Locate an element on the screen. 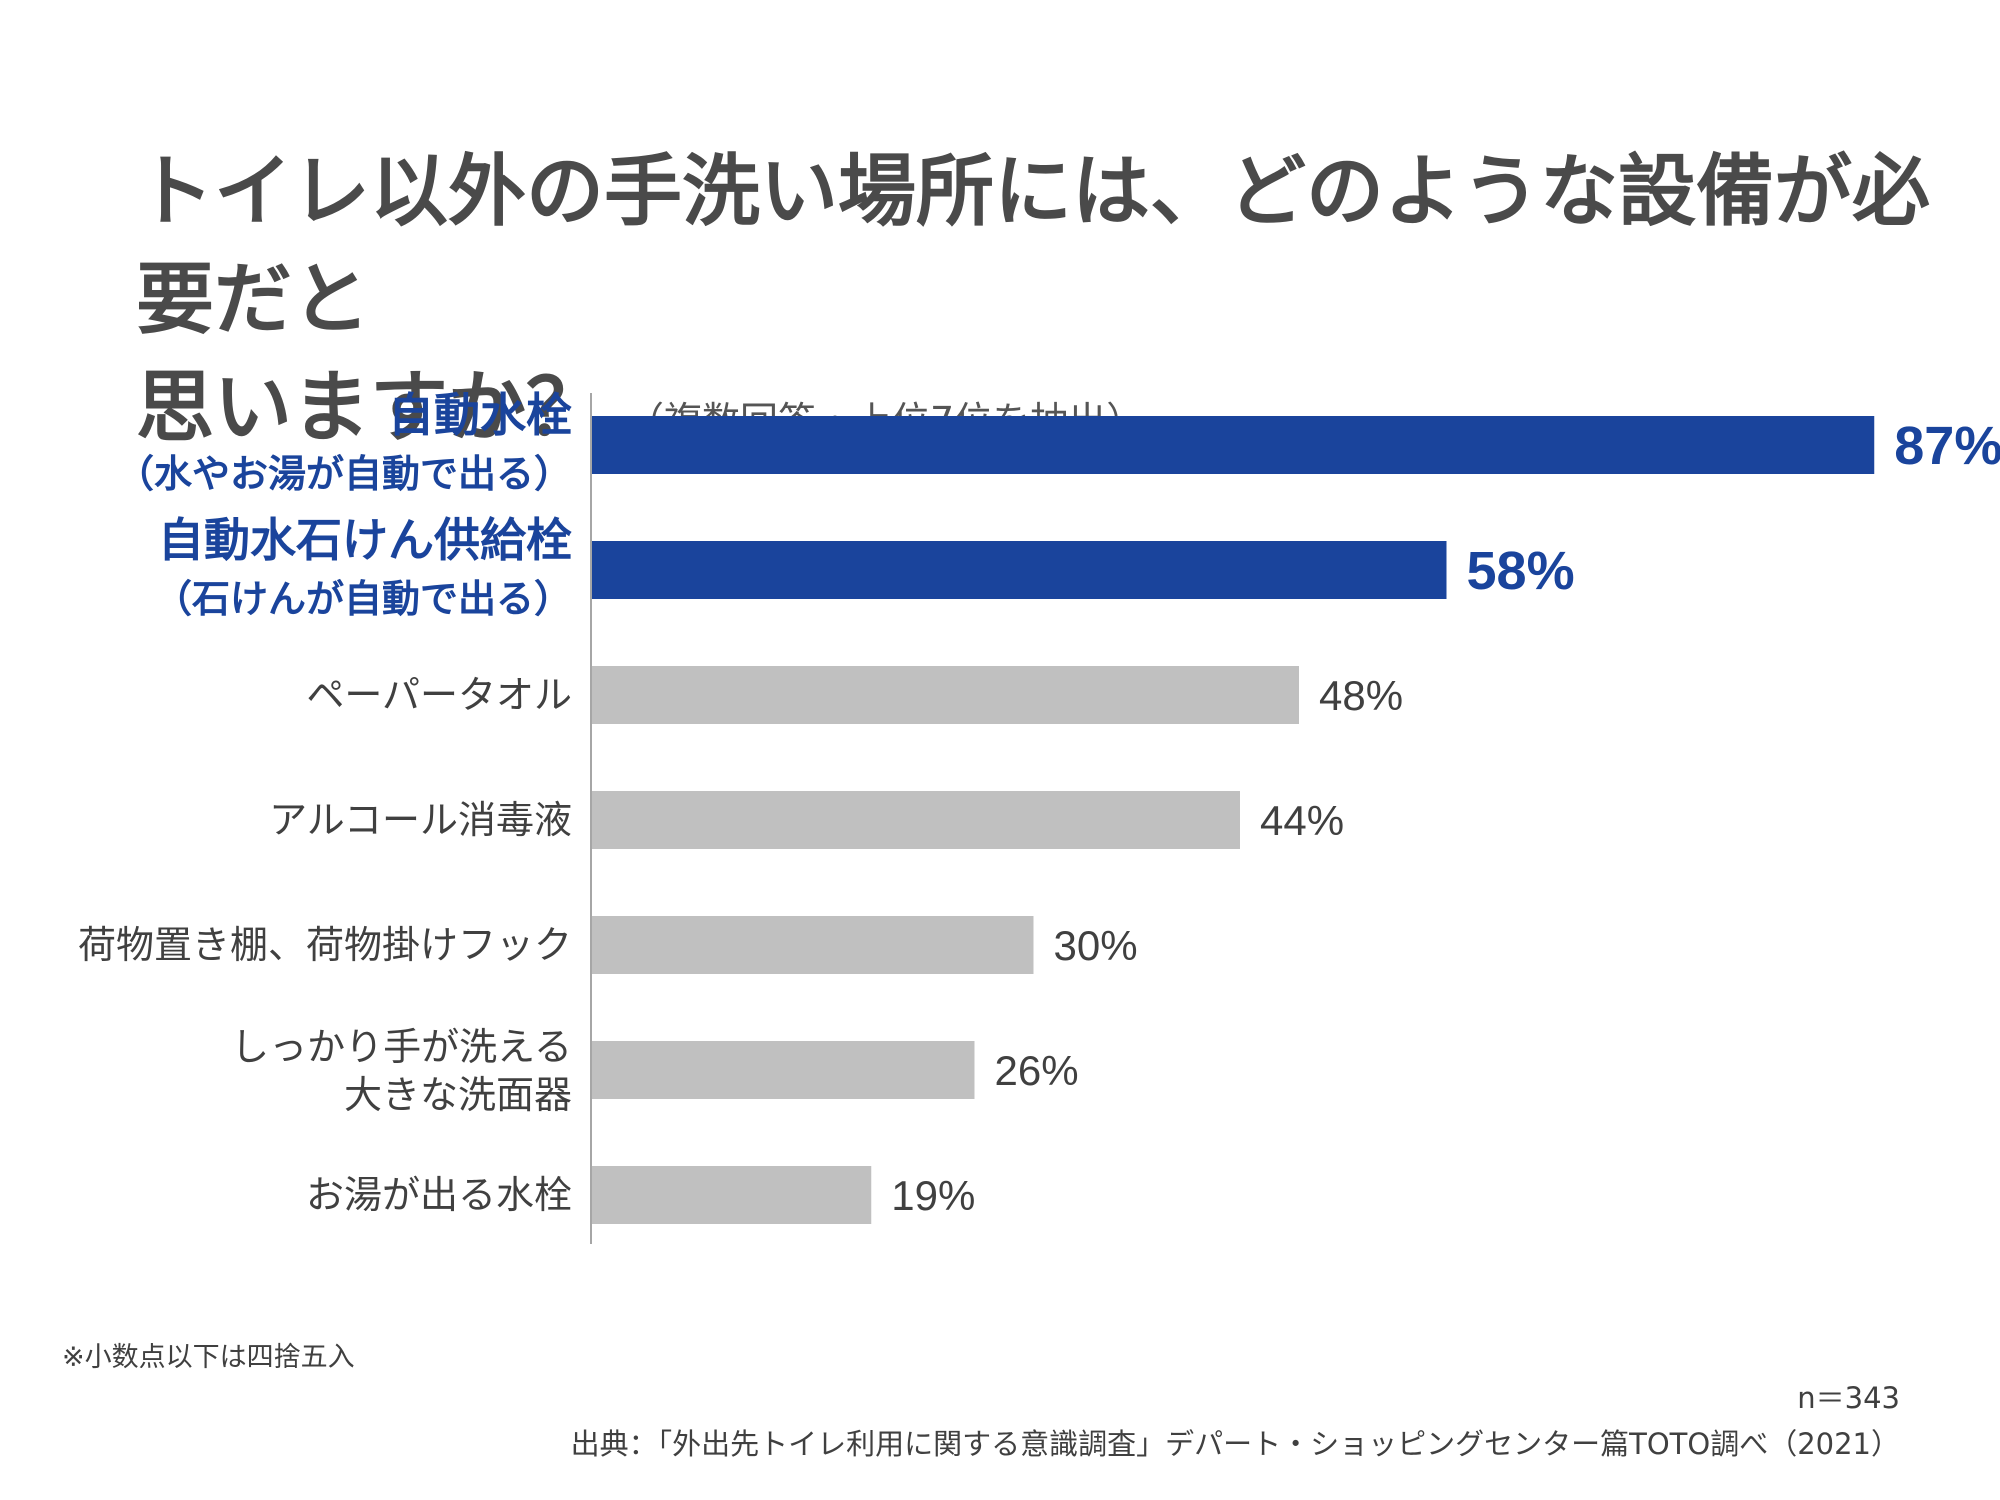 The width and height of the screenshot is (2000, 1500). category-label-6-line-1: しっかり手が洗える is located at coordinates (401, 1047).